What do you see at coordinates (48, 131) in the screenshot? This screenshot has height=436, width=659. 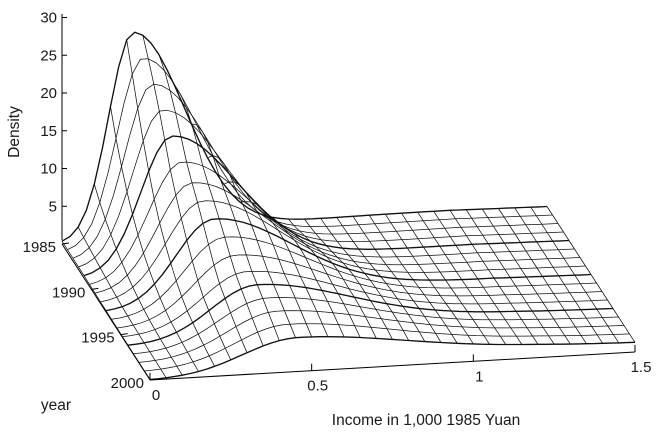 I see `z-tick-label: 15` at bounding box center [48, 131].